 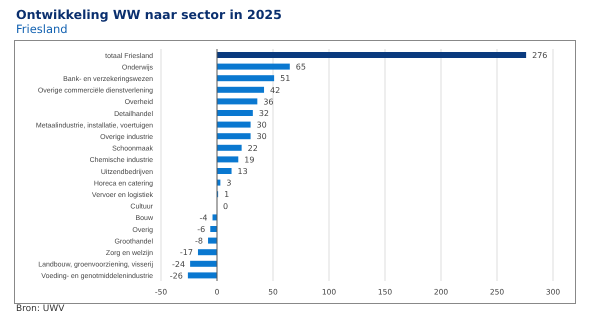 What do you see at coordinates (42, 29) in the screenshot?
I see `text: Friesland` at bounding box center [42, 29].